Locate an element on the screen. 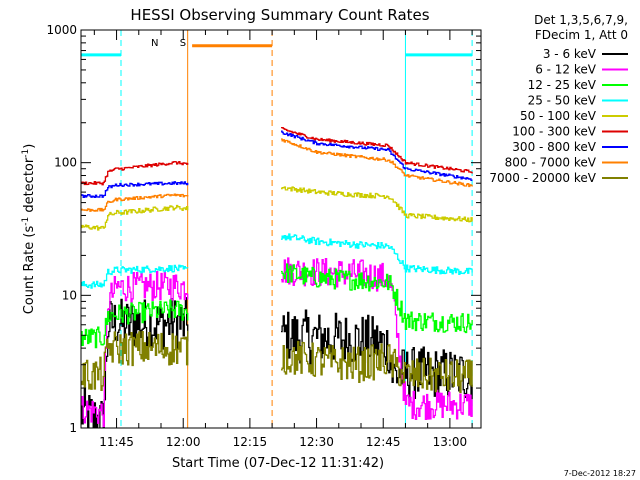 The height and width of the screenshot is (480, 640). y-axis-label-mid: detector is located at coordinates (29, 187).